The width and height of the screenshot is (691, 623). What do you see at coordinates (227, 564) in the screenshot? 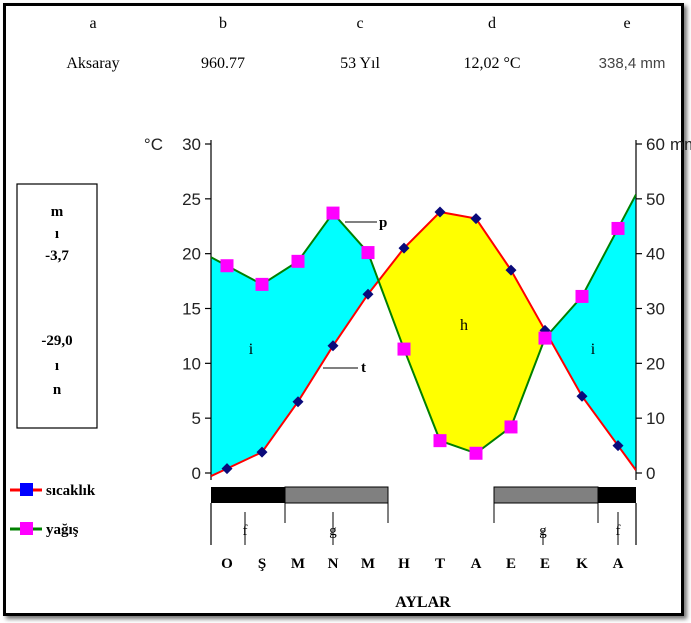
I see `month-label: O` at bounding box center [227, 564].